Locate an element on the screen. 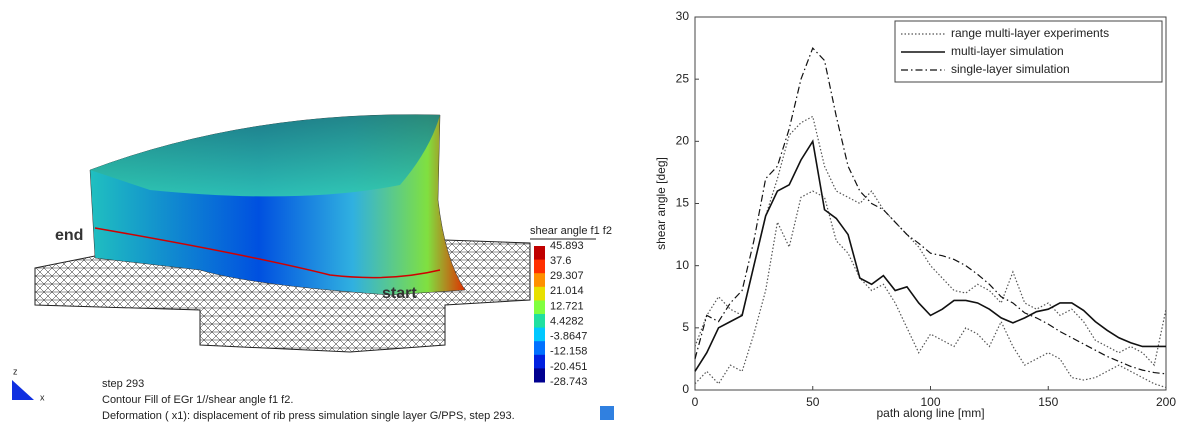 The width and height of the screenshot is (1184, 428). x-tick-label: 0 is located at coordinates (695, 402).